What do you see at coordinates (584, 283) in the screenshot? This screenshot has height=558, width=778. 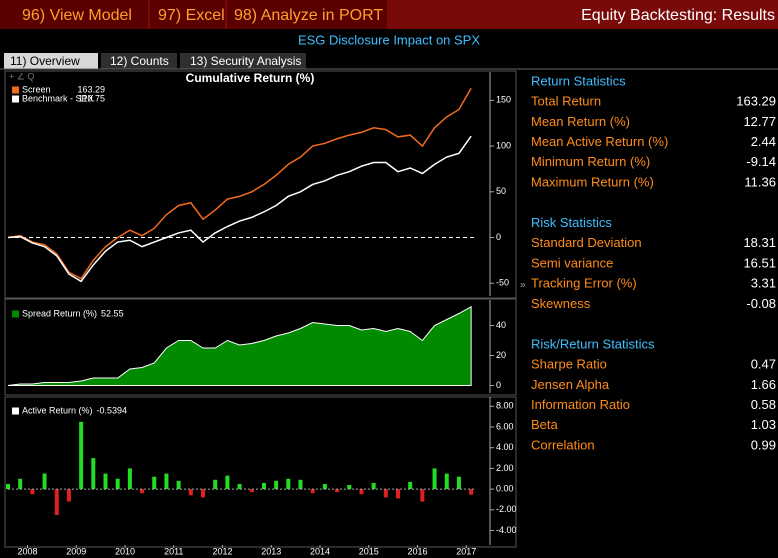 I see `stat-label: Tracking Error (%)` at bounding box center [584, 283].